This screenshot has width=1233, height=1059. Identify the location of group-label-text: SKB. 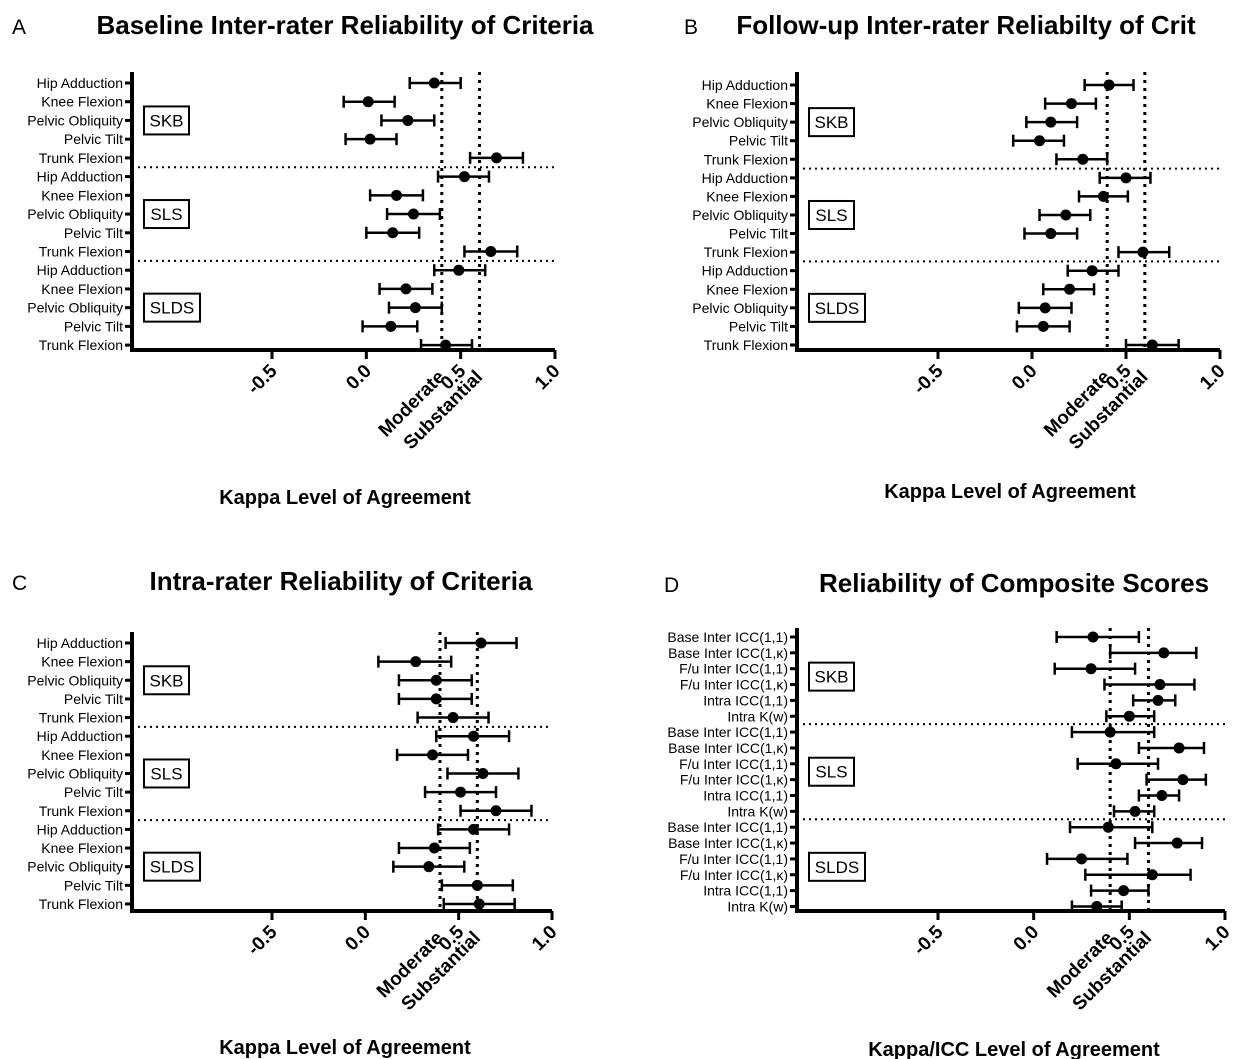
(166, 680).